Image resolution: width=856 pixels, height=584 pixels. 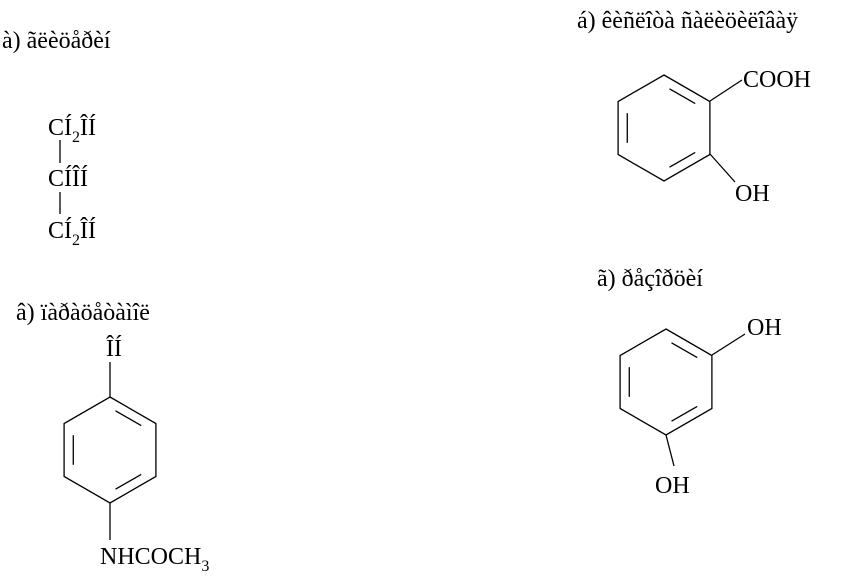 I want to click on glycerol-row3: CÍ2ÎÍ, so click(x=72, y=233).